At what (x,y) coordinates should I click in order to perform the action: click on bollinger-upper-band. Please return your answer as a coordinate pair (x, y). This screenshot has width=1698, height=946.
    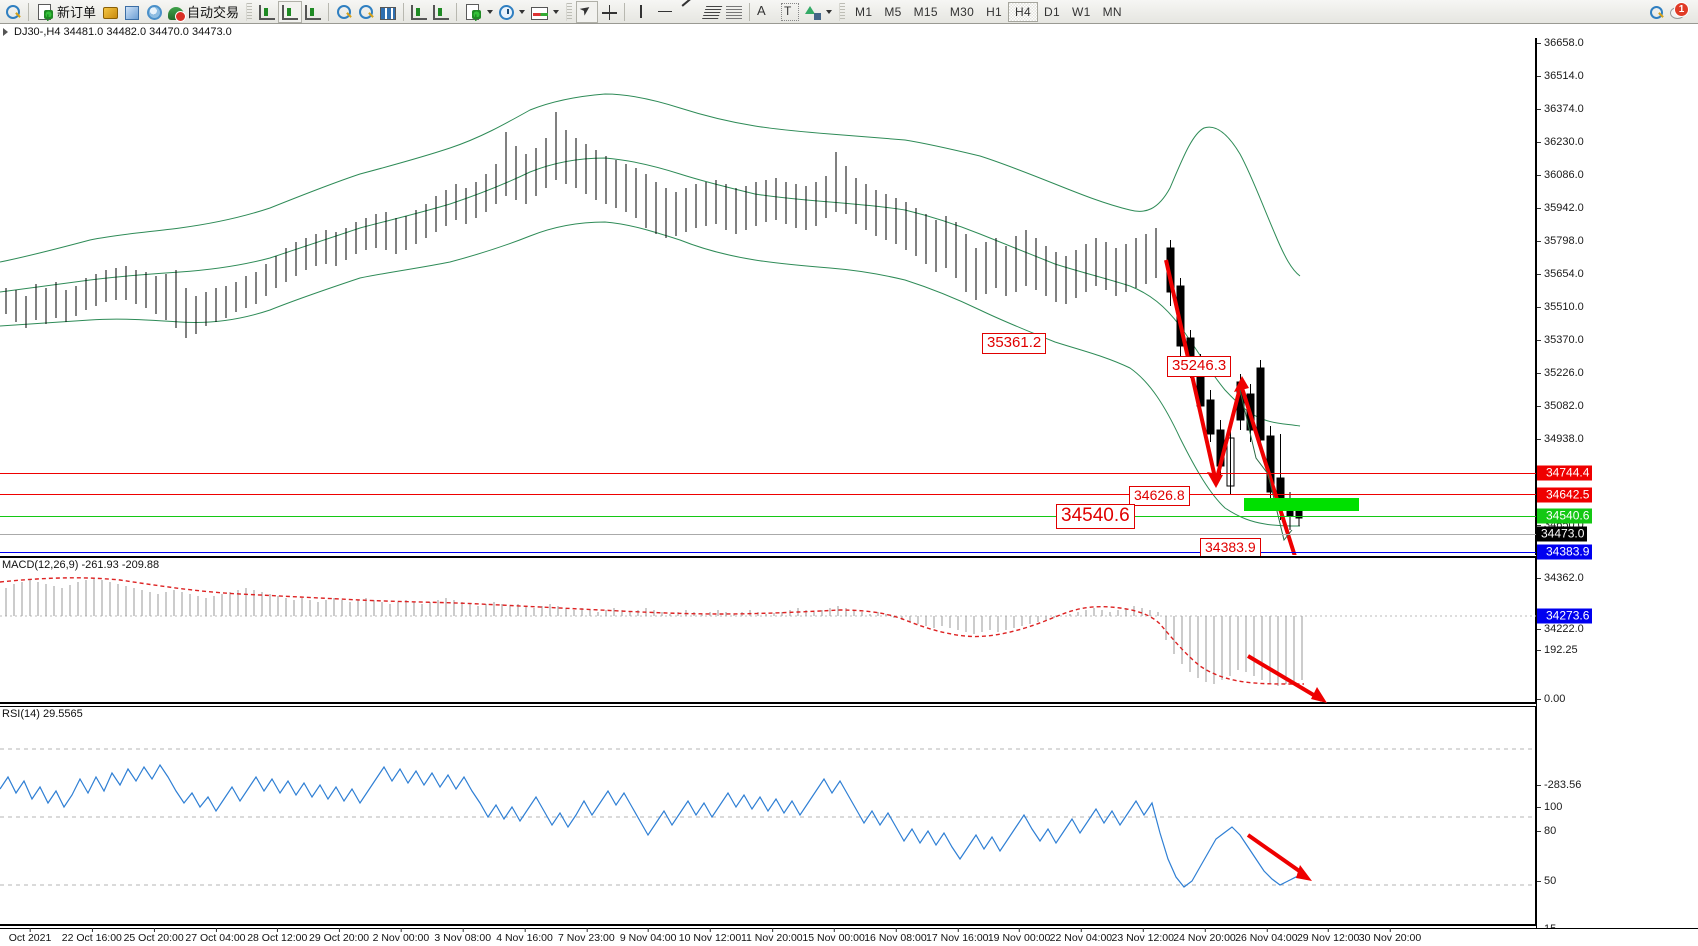
    Looking at the image, I should click on (650, 185).